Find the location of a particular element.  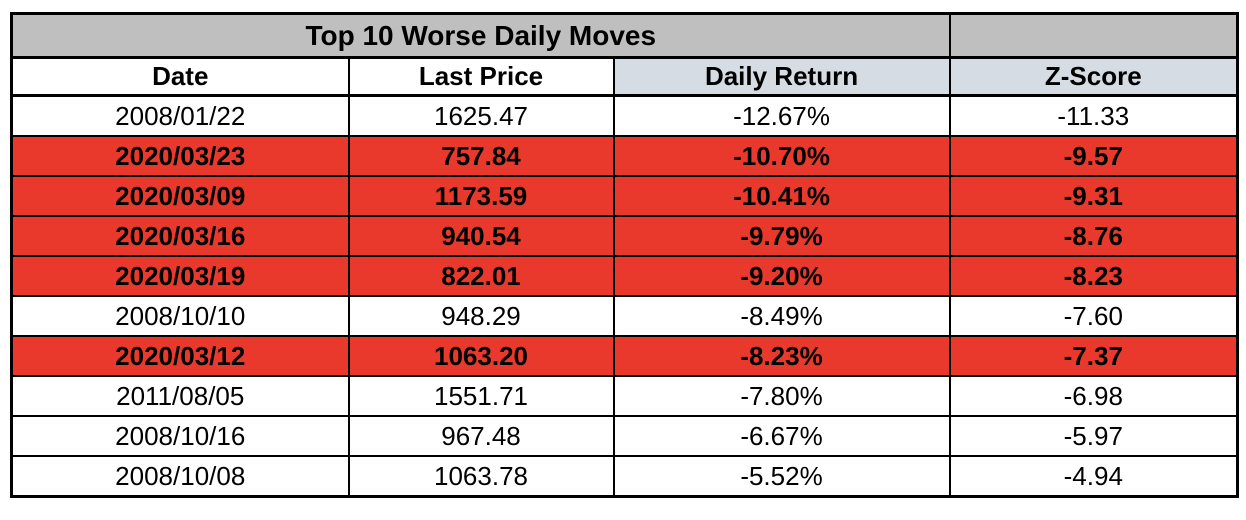

cell-z-score: -7.37 is located at coordinates (1093, 356).